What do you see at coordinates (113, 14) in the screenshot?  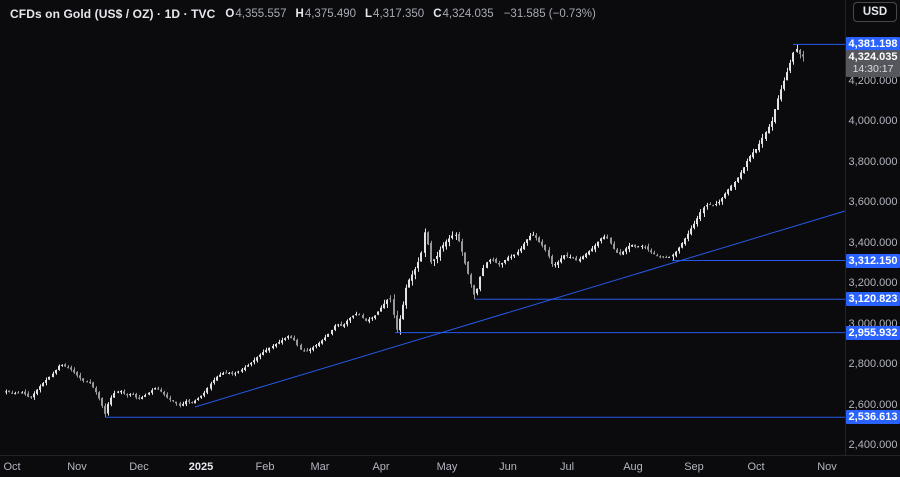 I see `symbol-title: CFDs on Gold (US$ / OZ) · 1D · TVC` at bounding box center [113, 14].